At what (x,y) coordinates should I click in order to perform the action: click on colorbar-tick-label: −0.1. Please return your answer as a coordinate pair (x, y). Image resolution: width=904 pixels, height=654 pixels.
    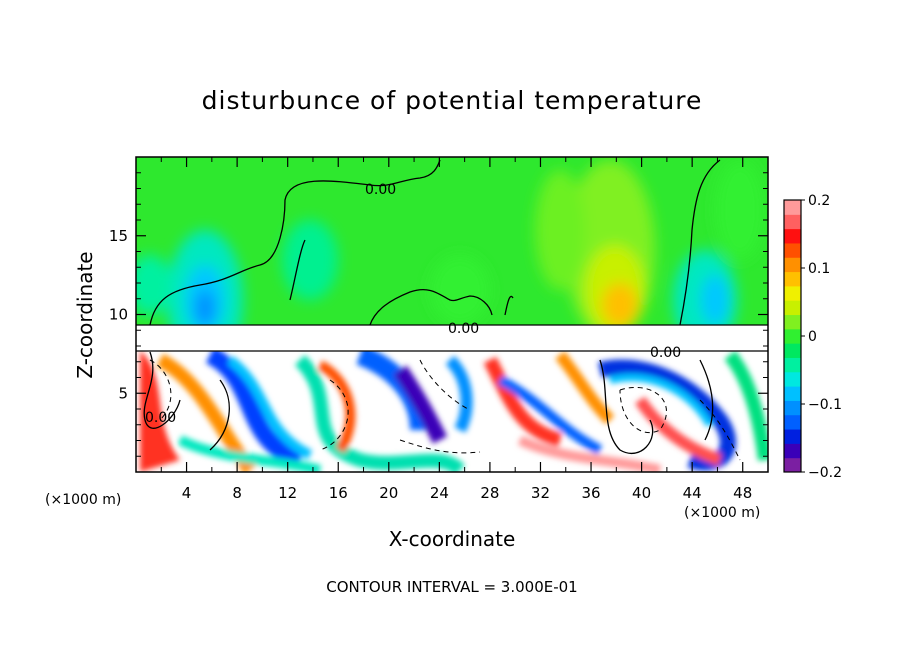
    Looking at the image, I should click on (825, 405).